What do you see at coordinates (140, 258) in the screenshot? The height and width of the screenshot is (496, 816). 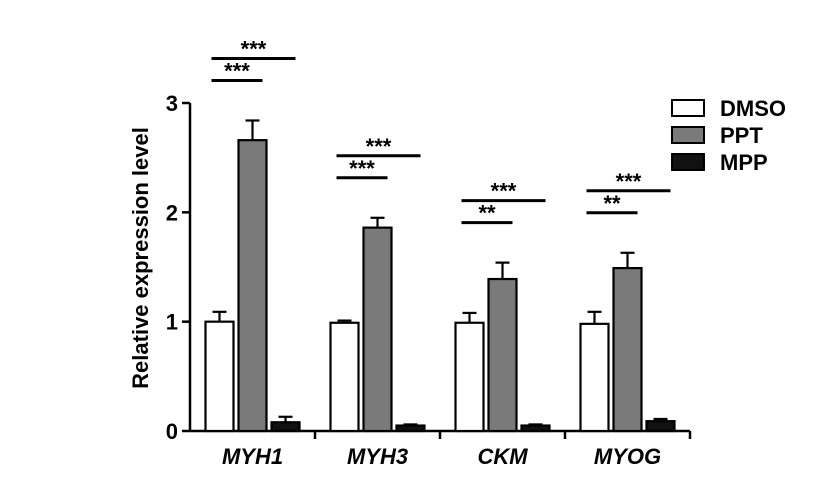 I see `y-axis-label: Relative expression level` at bounding box center [140, 258].